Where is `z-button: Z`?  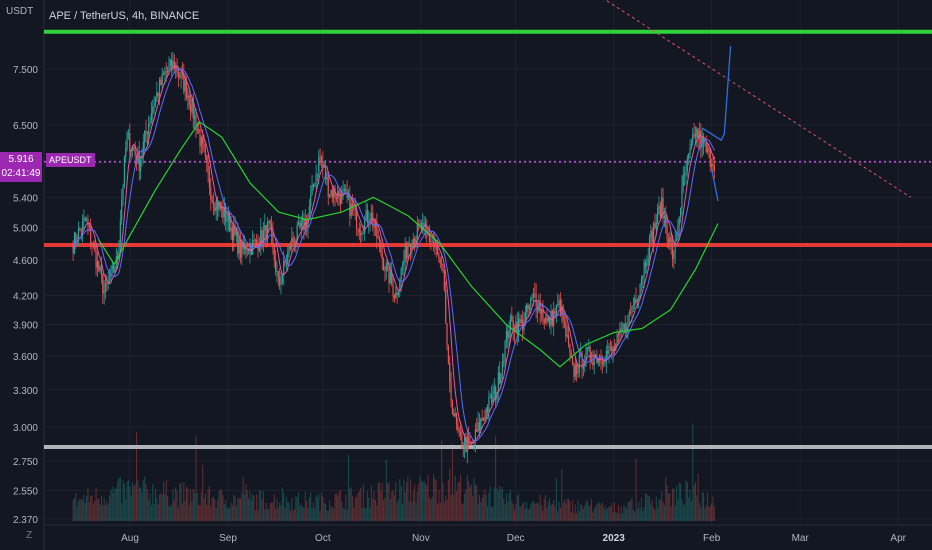 z-button: Z is located at coordinates (29, 535).